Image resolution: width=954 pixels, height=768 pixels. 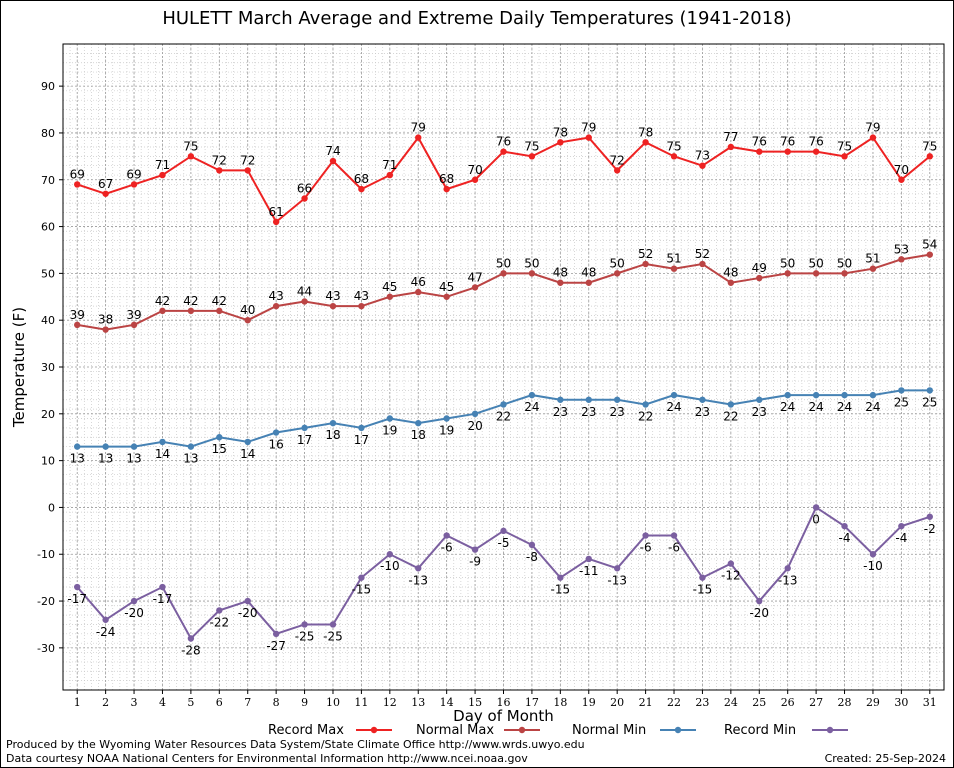 What do you see at coordinates (455, 730) in the screenshot?
I see `legend-label: Normal Max` at bounding box center [455, 730].